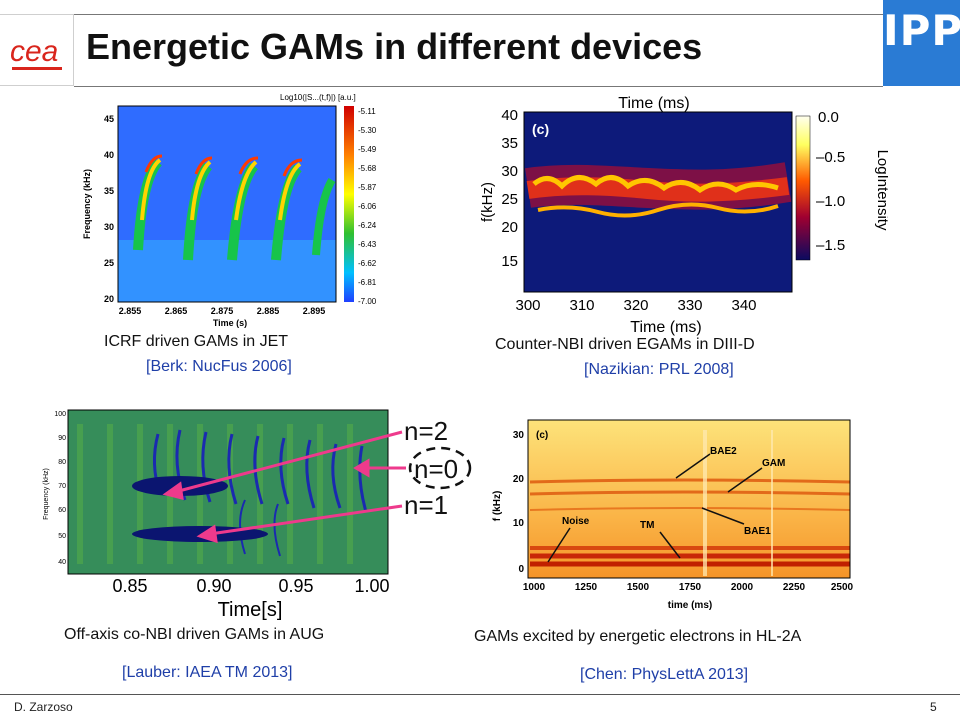 Image resolution: width=960 pixels, height=720 pixels. I want to click on hl2a-plot-area, so click(689, 499).